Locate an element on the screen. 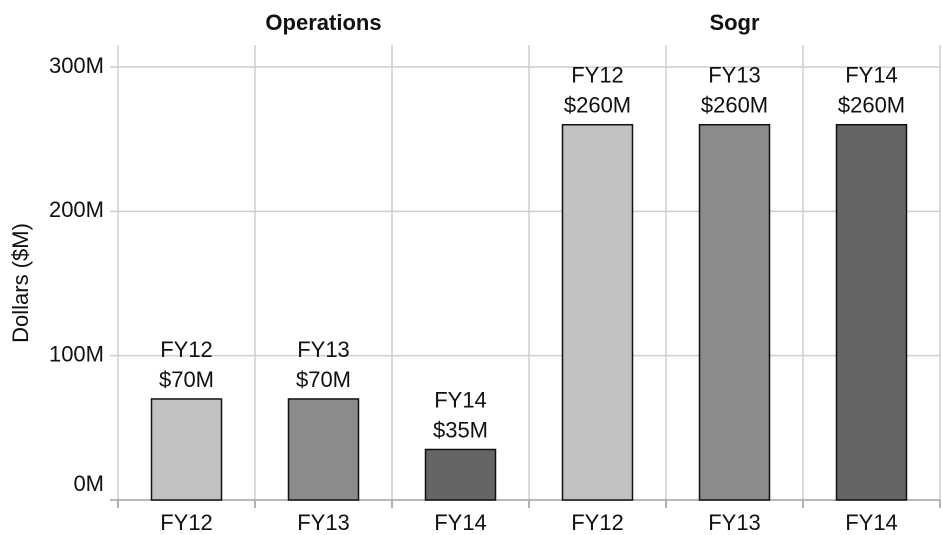  y-tick-label: 300M is located at coordinates (76, 65).